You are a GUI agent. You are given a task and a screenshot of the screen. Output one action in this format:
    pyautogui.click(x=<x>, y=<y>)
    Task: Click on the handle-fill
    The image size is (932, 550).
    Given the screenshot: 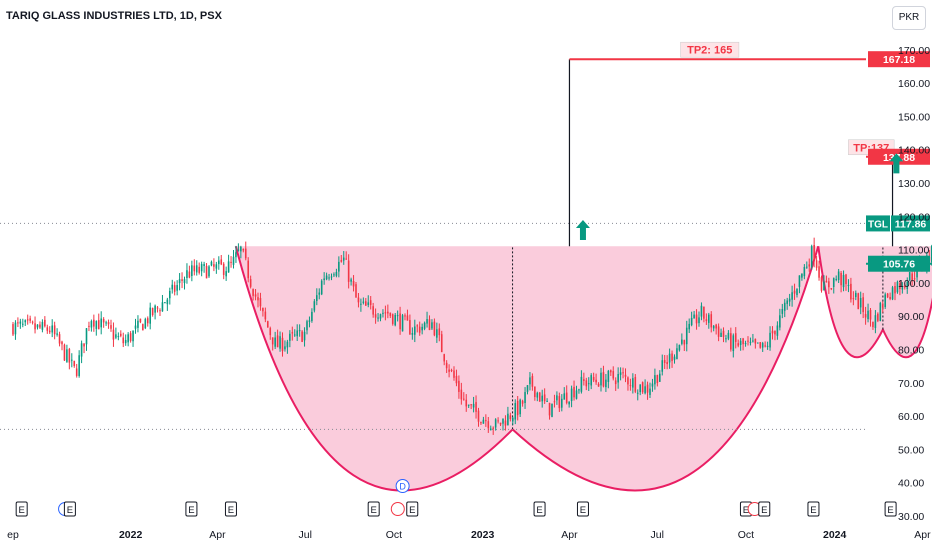 What is the action you would take?
    pyautogui.click(x=875, y=302)
    